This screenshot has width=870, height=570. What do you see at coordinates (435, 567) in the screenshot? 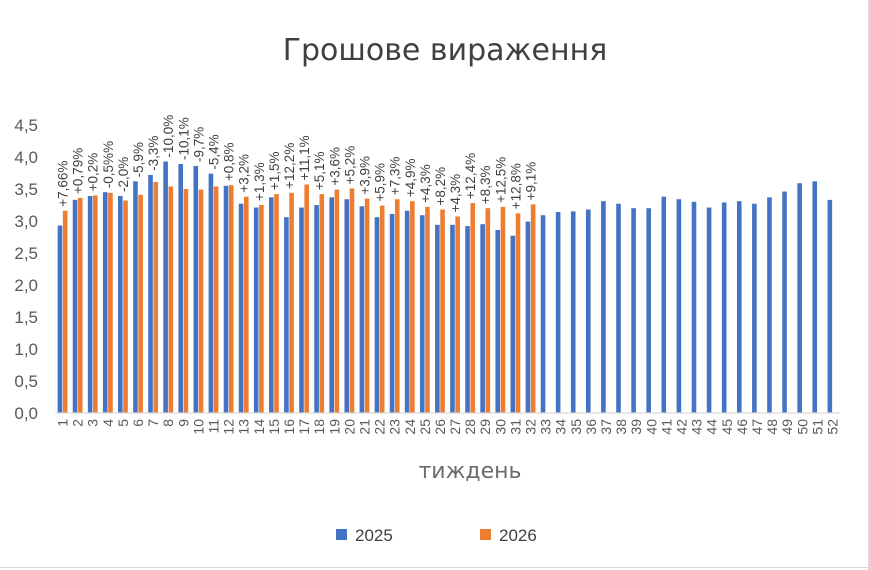
I see `frame-border-bottom` at bounding box center [435, 567].